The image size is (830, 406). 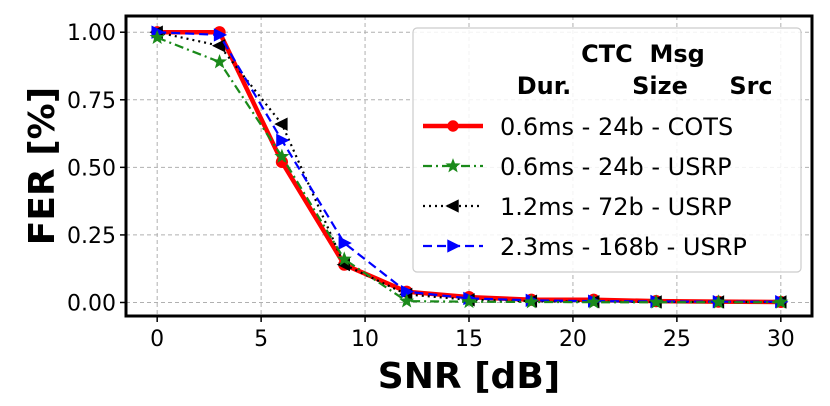 I want to click on x-axis-title: SNR [dB], so click(x=469, y=376).